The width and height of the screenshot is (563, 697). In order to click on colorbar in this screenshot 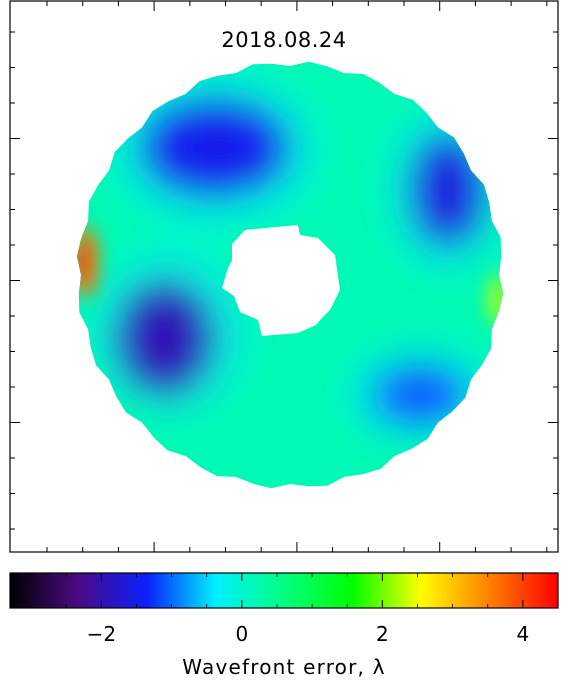, I will do `click(284, 590)`.